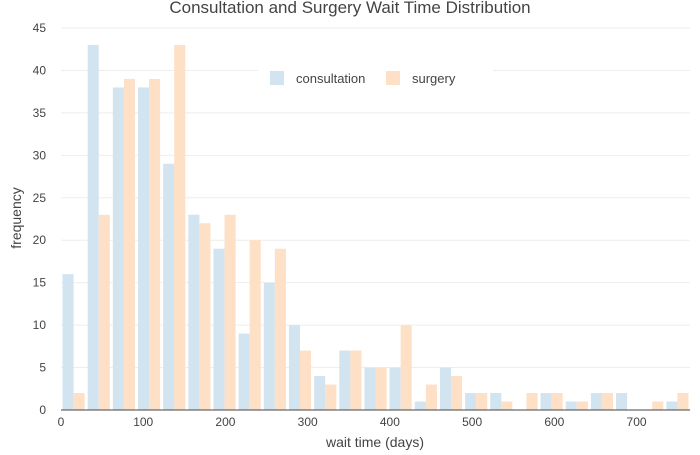 The height and width of the screenshot is (455, 700). Describe the element at coordinates (42, 410) in the screenshot. I see `y-tick-label: 0` at that location.